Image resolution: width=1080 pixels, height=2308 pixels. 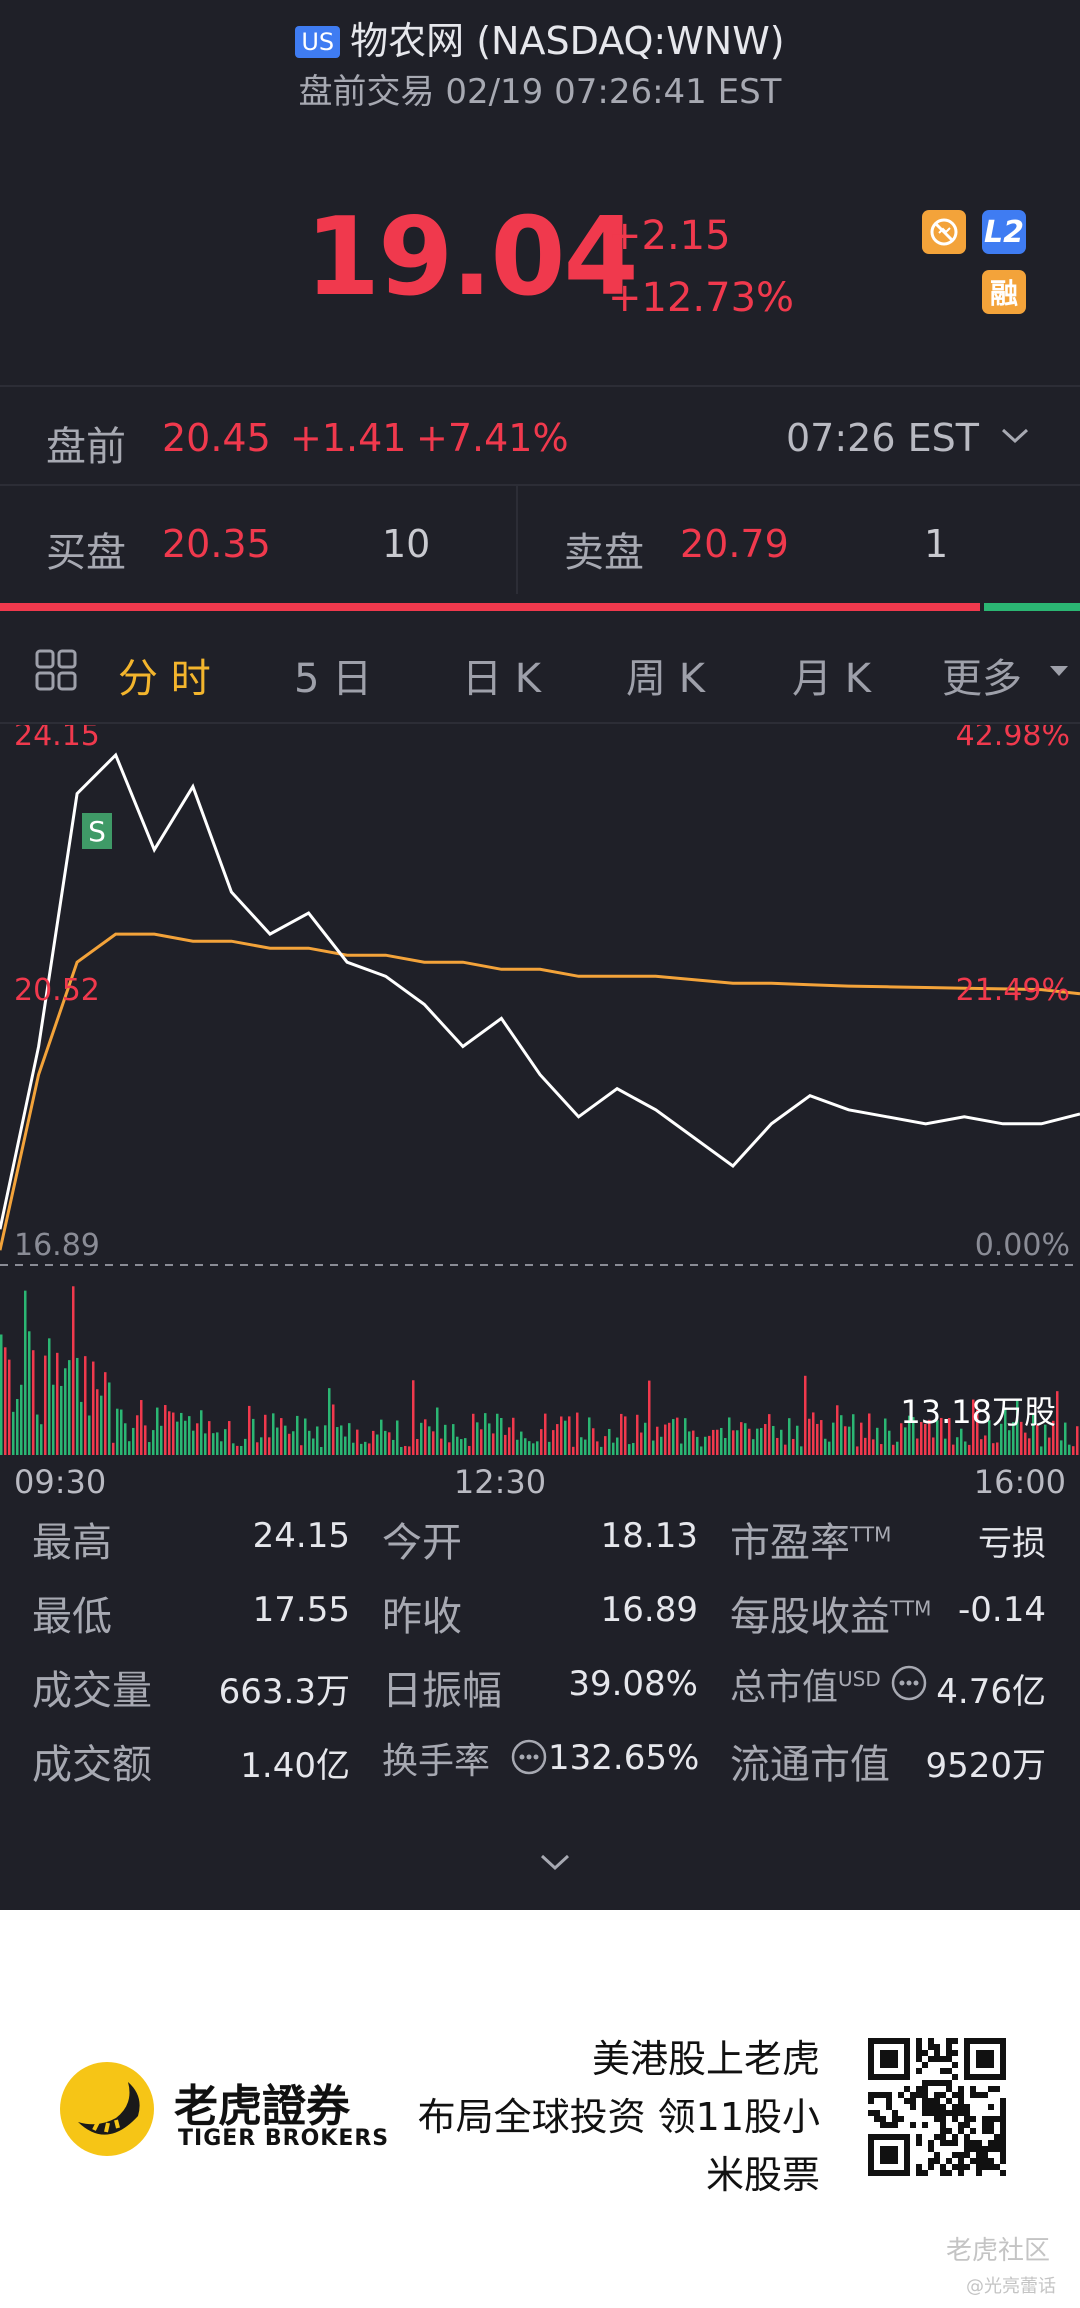 I want to click on tab-five-day: 5 日, so click(x=333, y=679).